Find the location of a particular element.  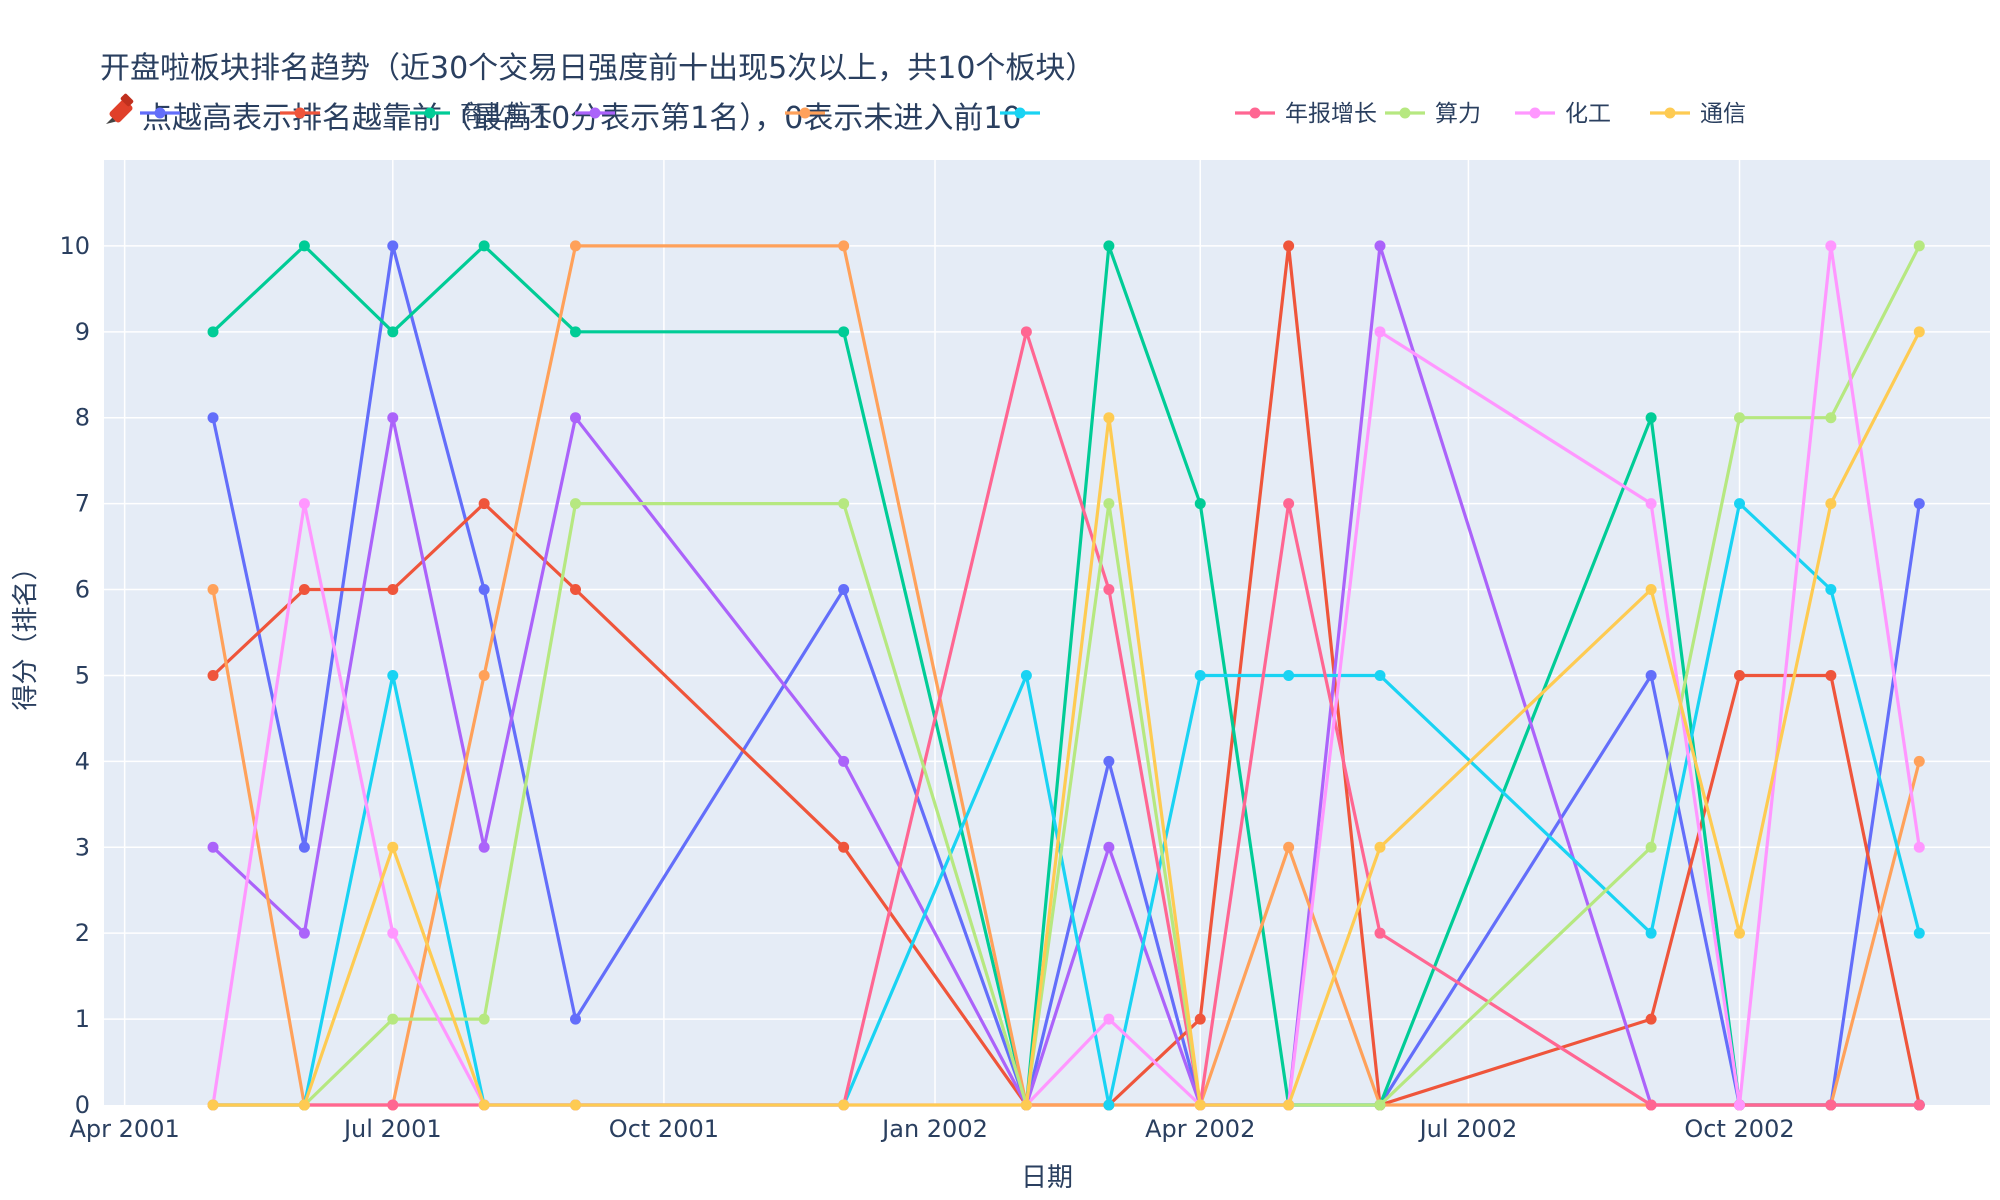

legend-item: 通信 is located at coordinates (1698, 114).